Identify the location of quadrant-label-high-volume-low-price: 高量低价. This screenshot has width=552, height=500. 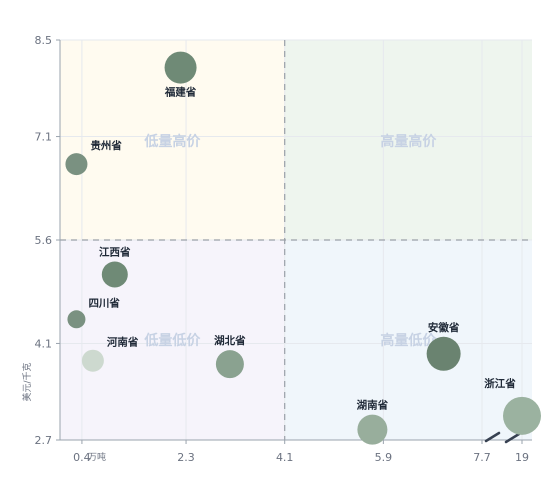
(408, 340).